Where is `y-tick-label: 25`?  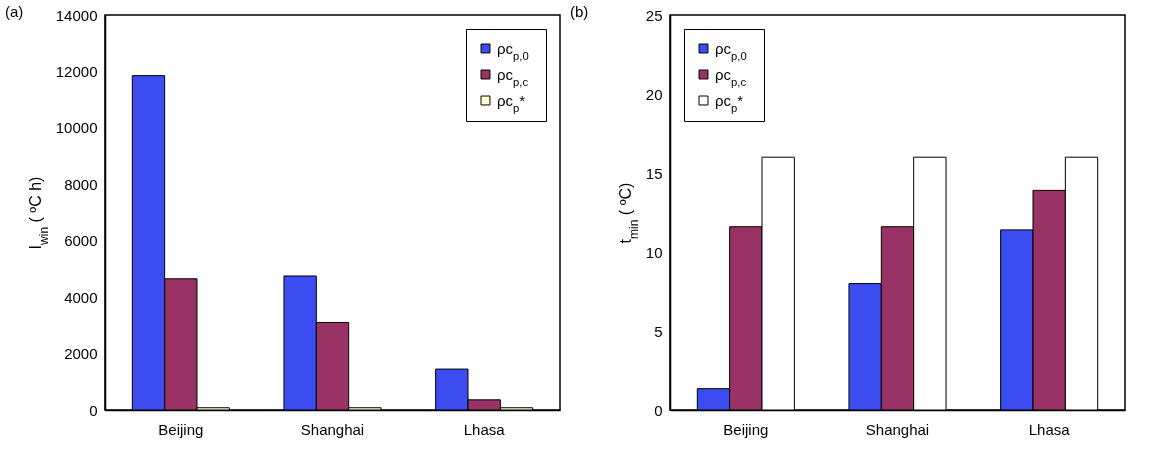
y-tick-label: 25 is located at coordinates (654, 15).